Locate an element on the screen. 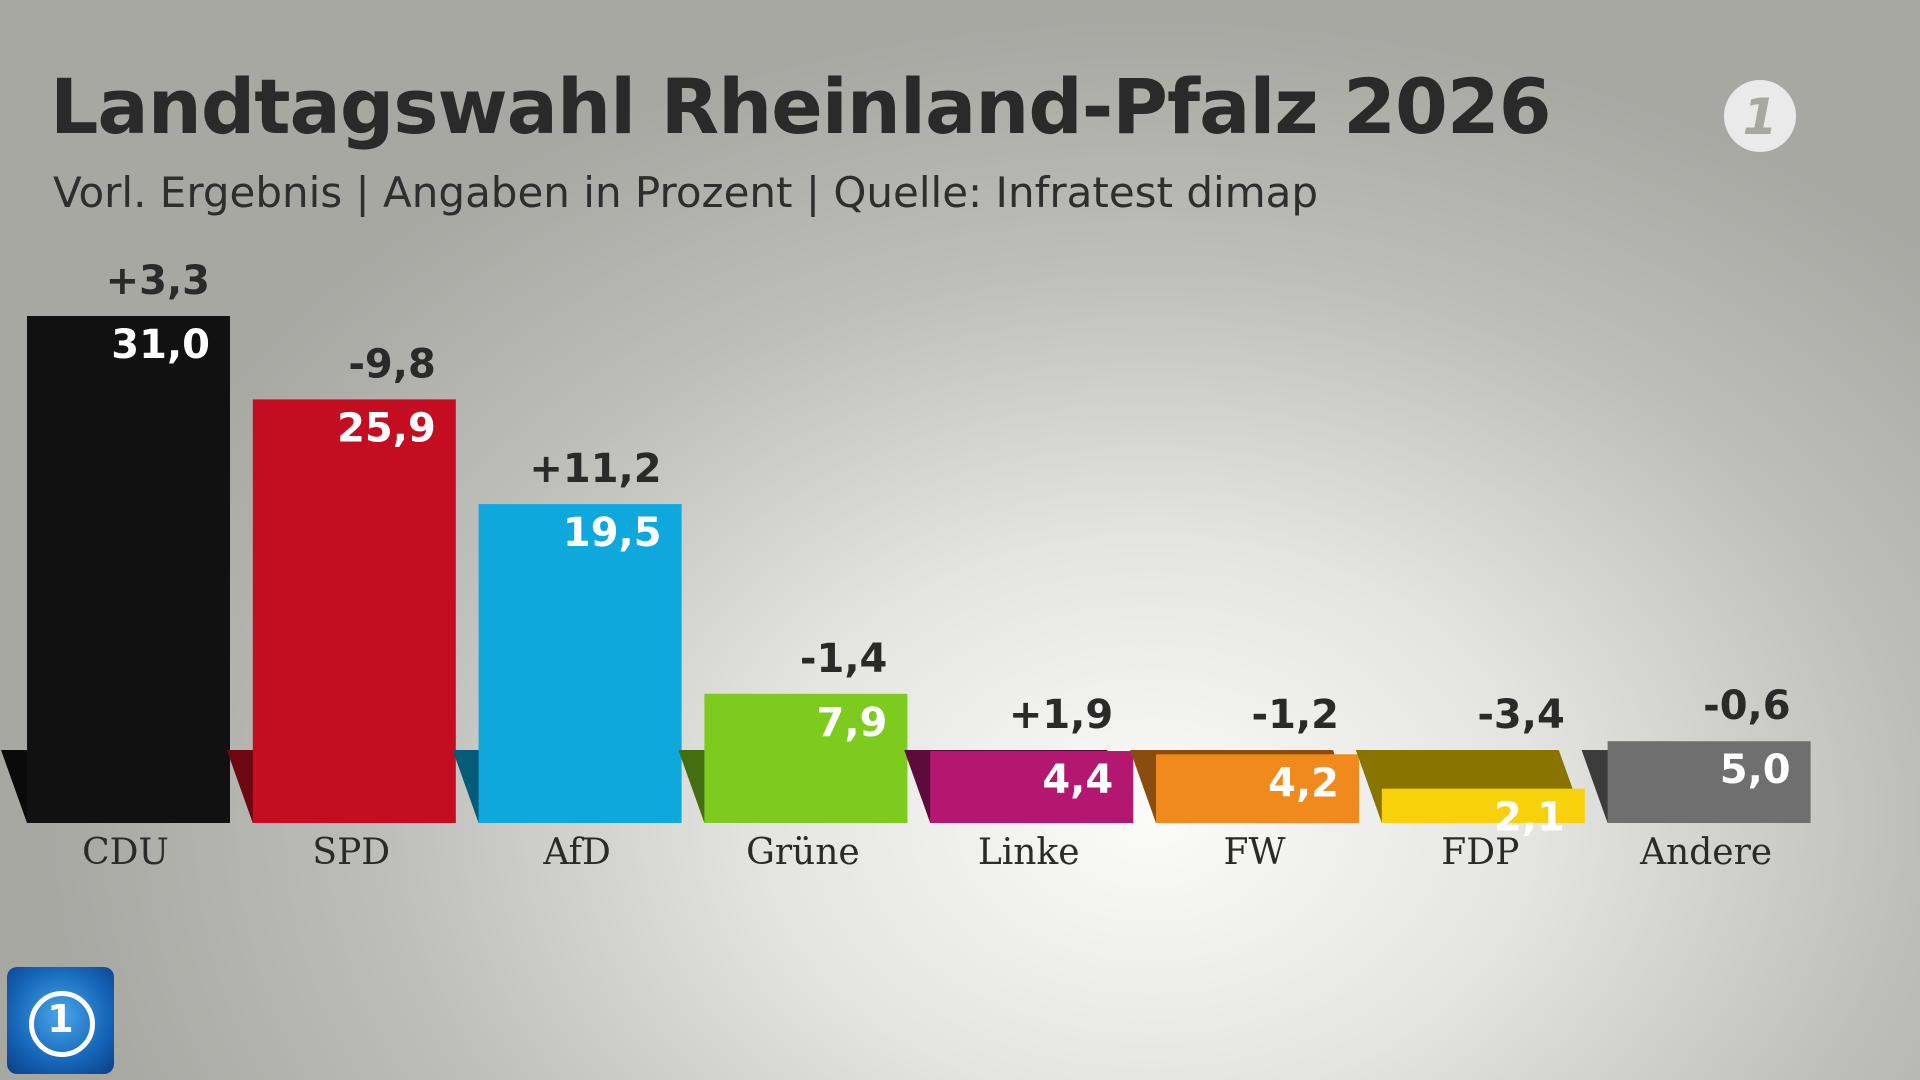 Image resolution: width=1920 pixels, height=1080 pixels. globe-ring-icon is located at coordinates (62, 1024).